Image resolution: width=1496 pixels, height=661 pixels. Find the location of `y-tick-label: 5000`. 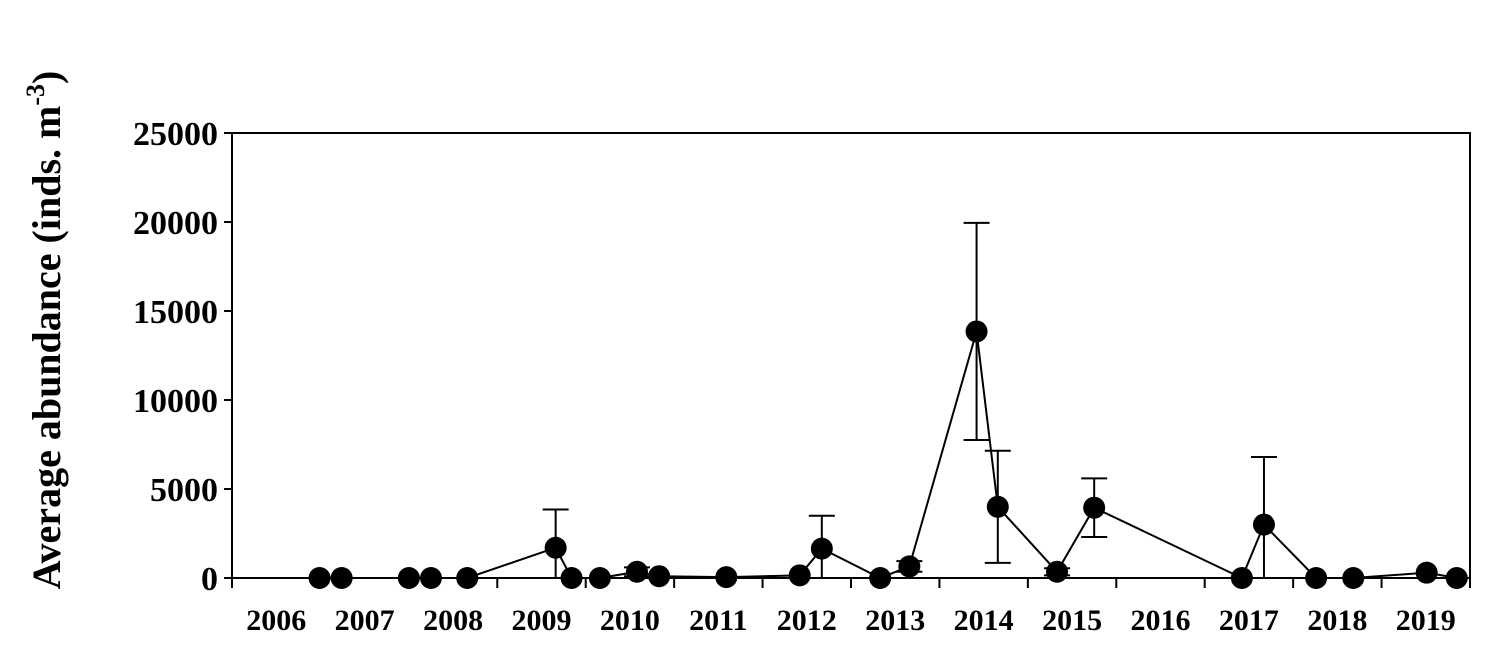

y-tick-label: 5000 is located at coordinates (184, 490).